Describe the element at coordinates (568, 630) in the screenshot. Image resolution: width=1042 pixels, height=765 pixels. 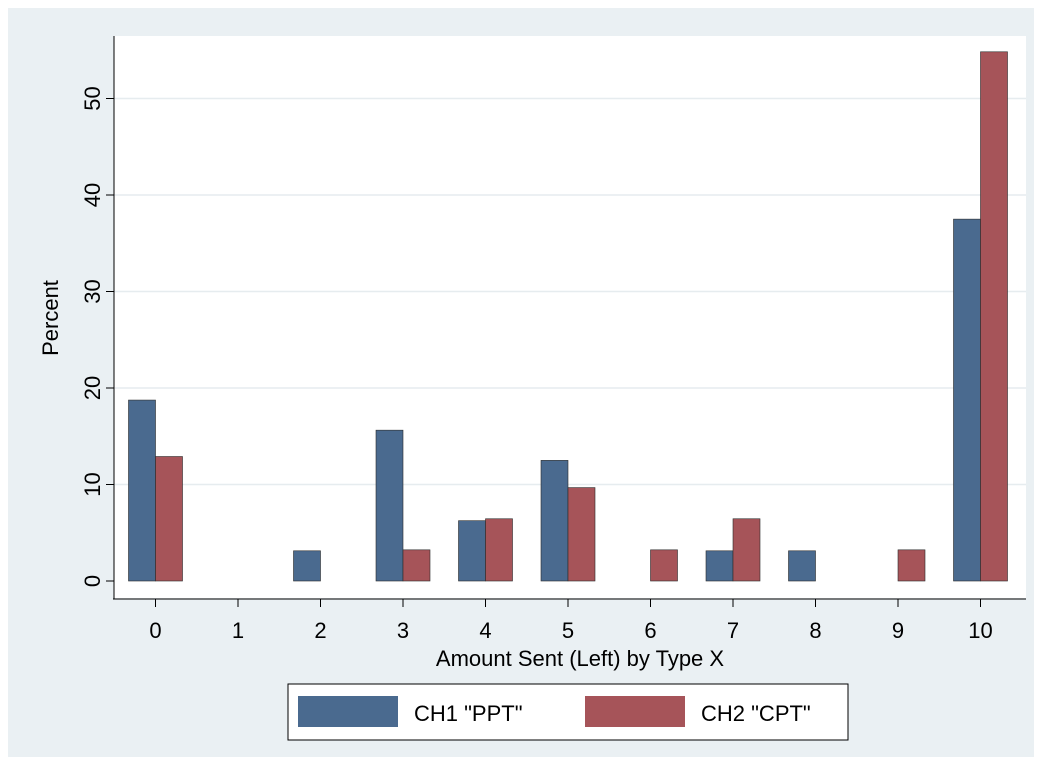
I see `x-tick-label: 5` at that location.